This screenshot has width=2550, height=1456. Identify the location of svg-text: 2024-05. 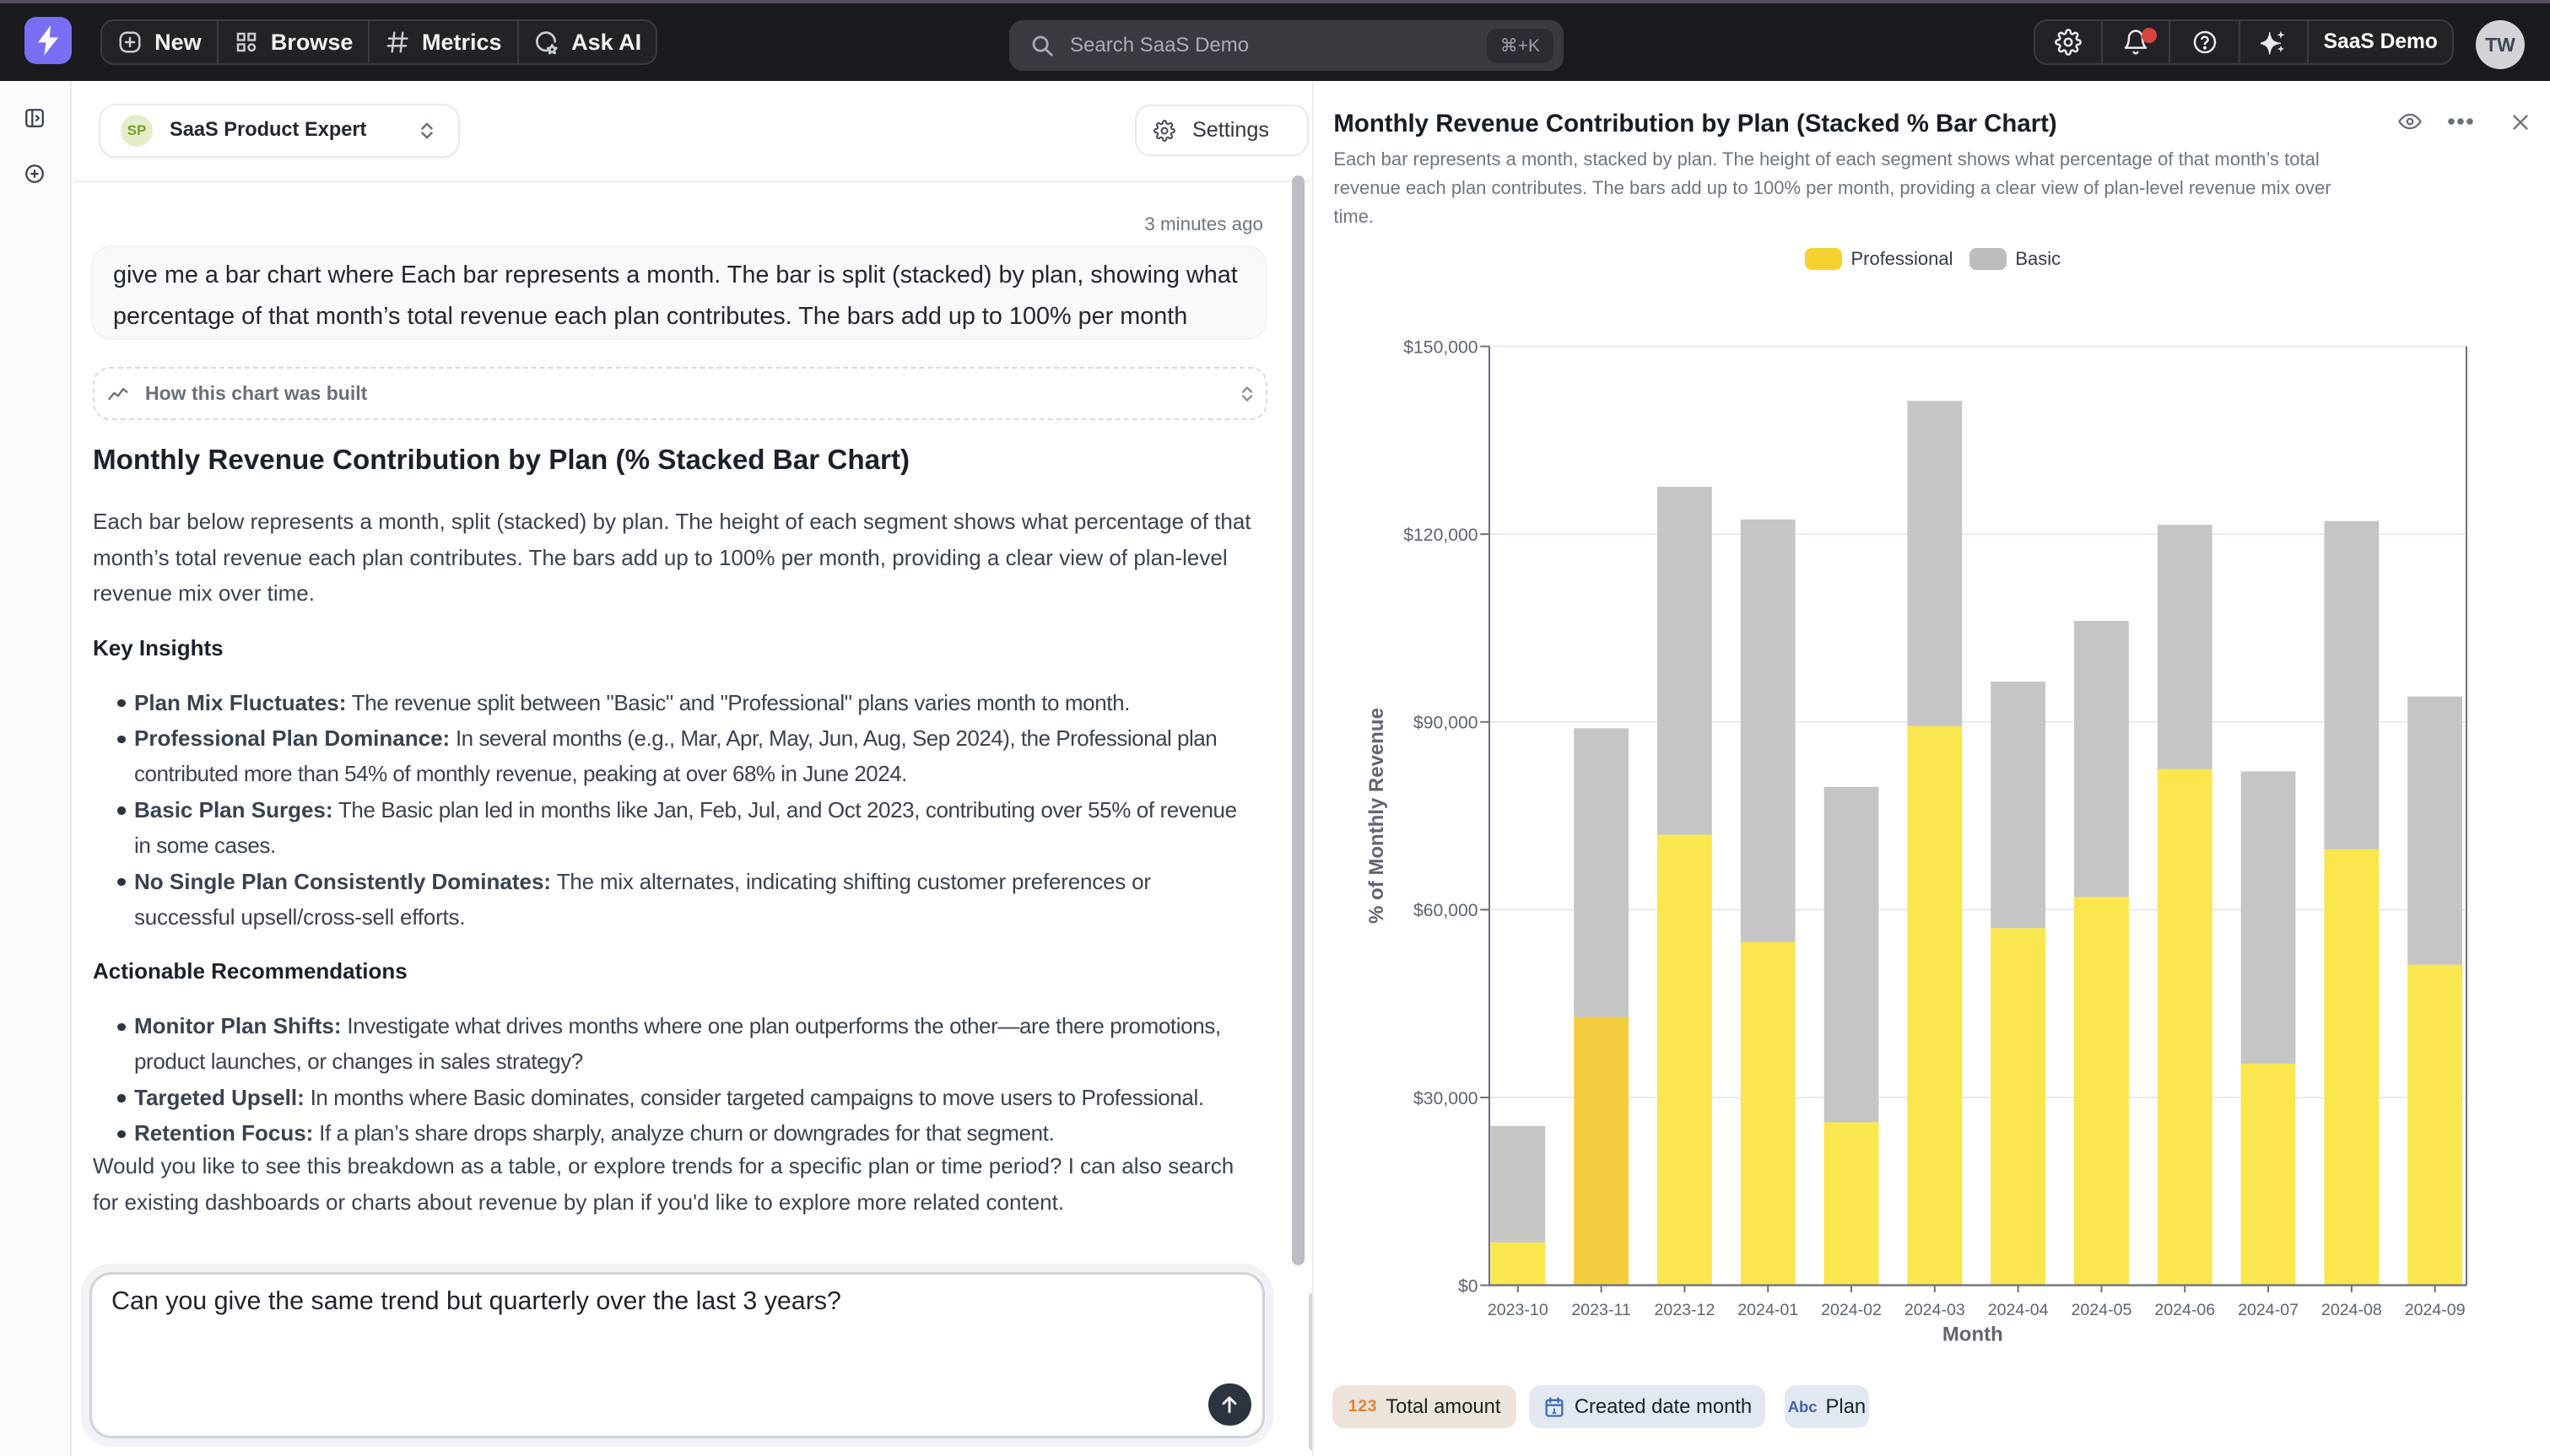
(2101, 1310).